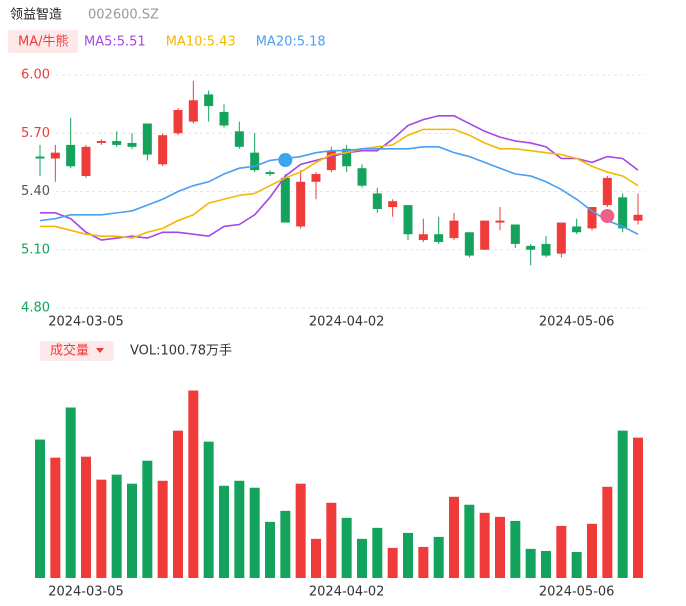 This screenshot has height=606, width=686. I want to click on y-tick-label: 6.00, so click(35, 75).